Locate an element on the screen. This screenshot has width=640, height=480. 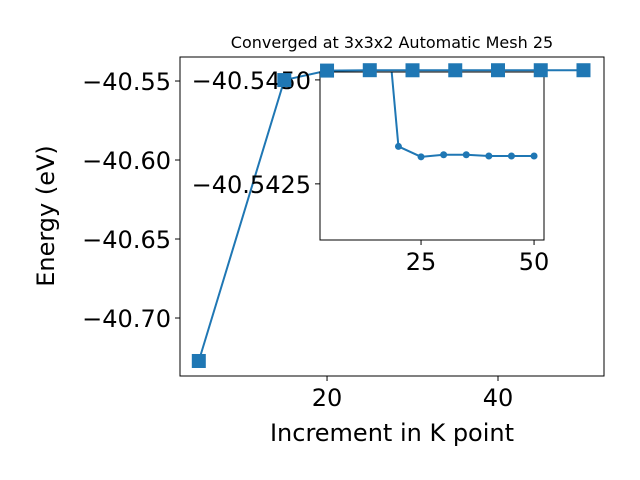
y-axis-label: Energy (eV) is located at coordinates (46, 216).